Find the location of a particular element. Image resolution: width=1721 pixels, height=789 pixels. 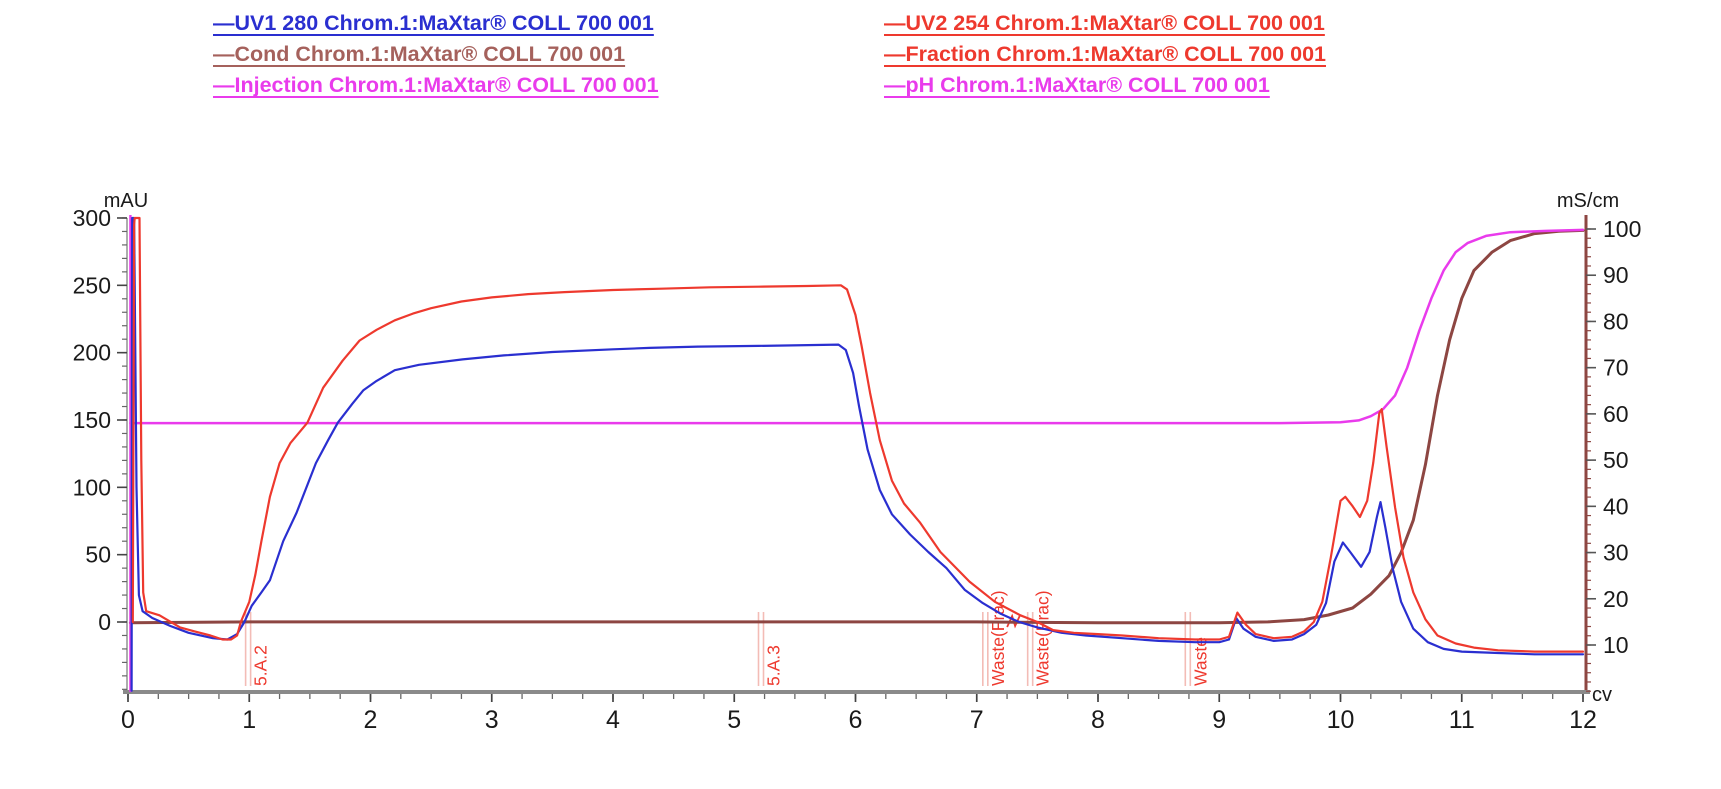

svg-text: 80 is located at coordinates (1616, 321).